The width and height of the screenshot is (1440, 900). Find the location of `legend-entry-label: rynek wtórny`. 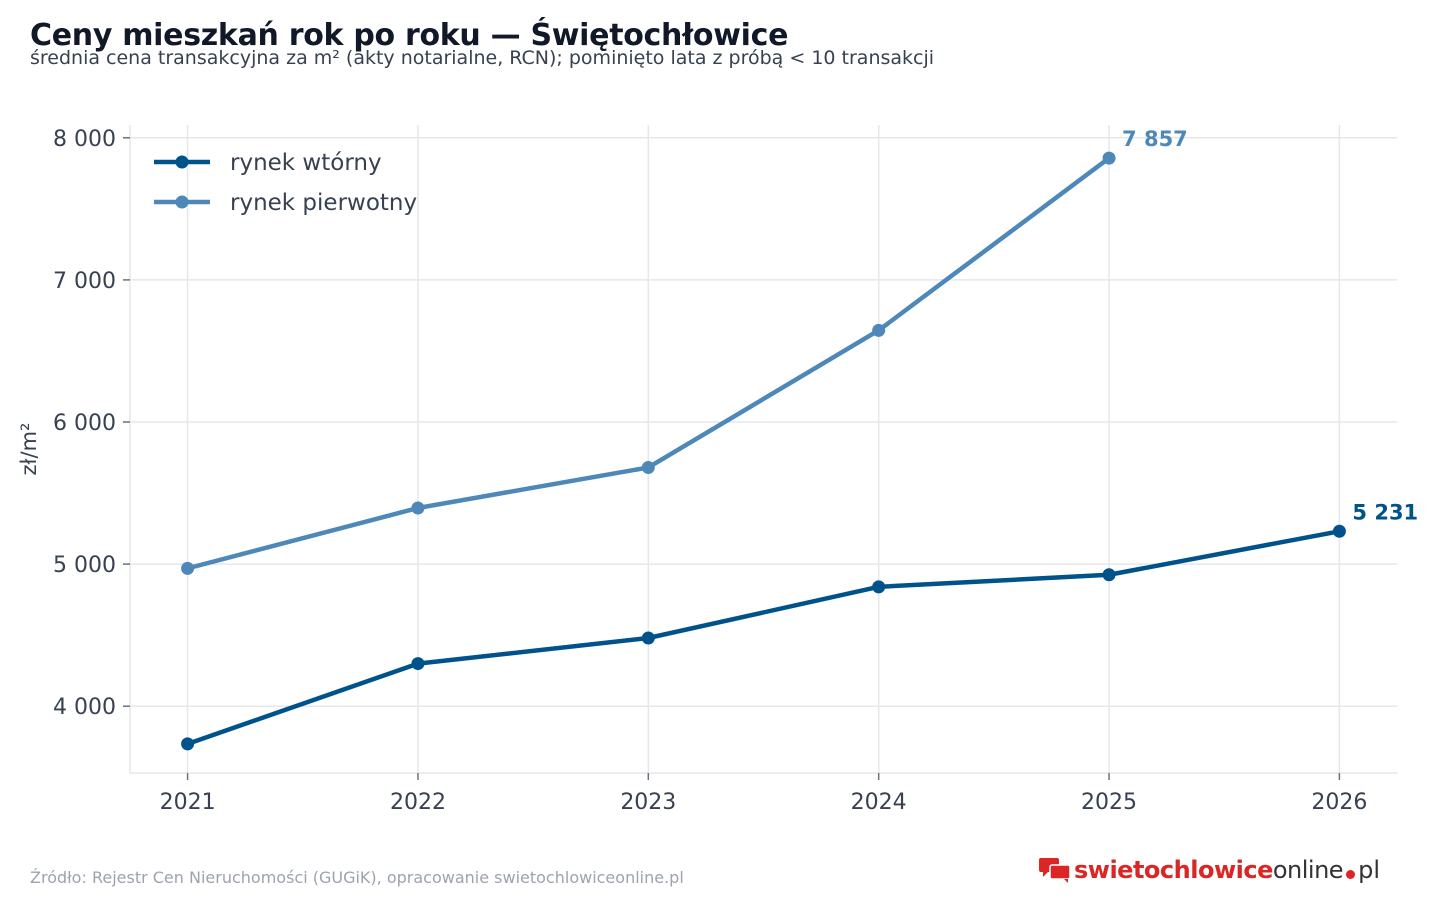

legend-entry-label: rynek wtórny is located at coordinates (306, 163).